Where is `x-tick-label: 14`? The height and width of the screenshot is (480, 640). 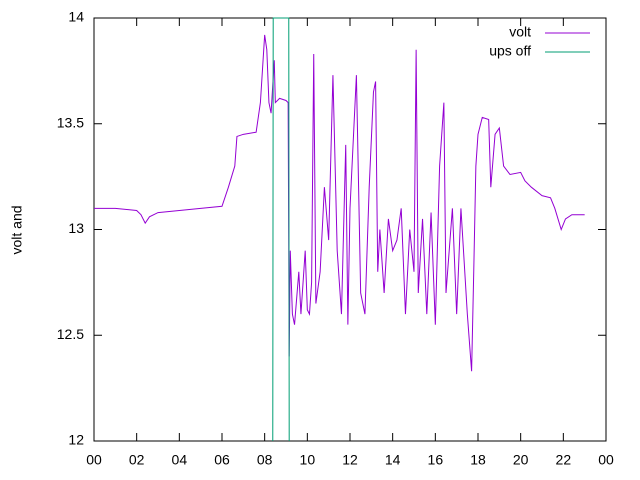 x-tick-label: 14 is located at coordinates (393, 460).